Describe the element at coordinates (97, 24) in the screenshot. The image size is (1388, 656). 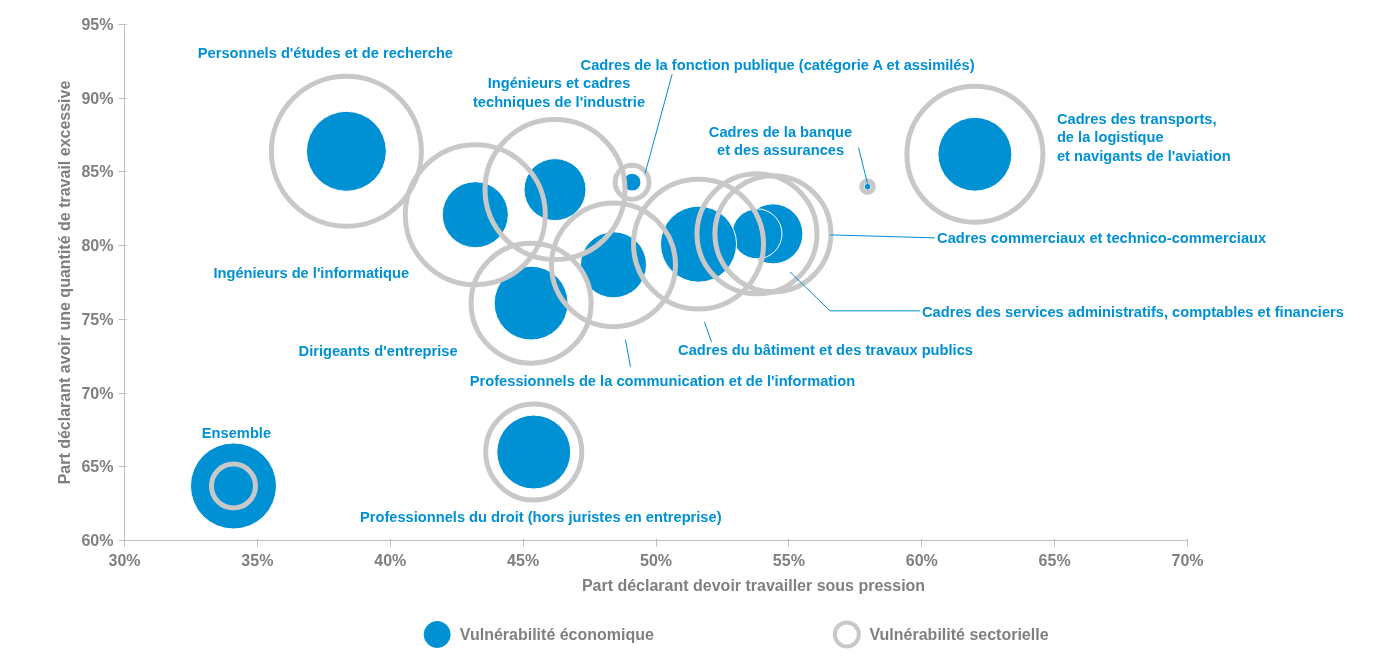
I see `y-tick-label: 95%` at that location.